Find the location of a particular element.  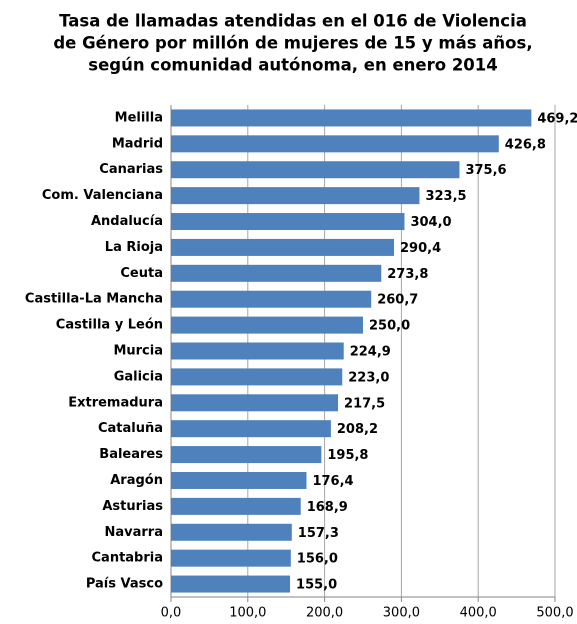

category-label: Andalucía is located at coordinates (127, 221).